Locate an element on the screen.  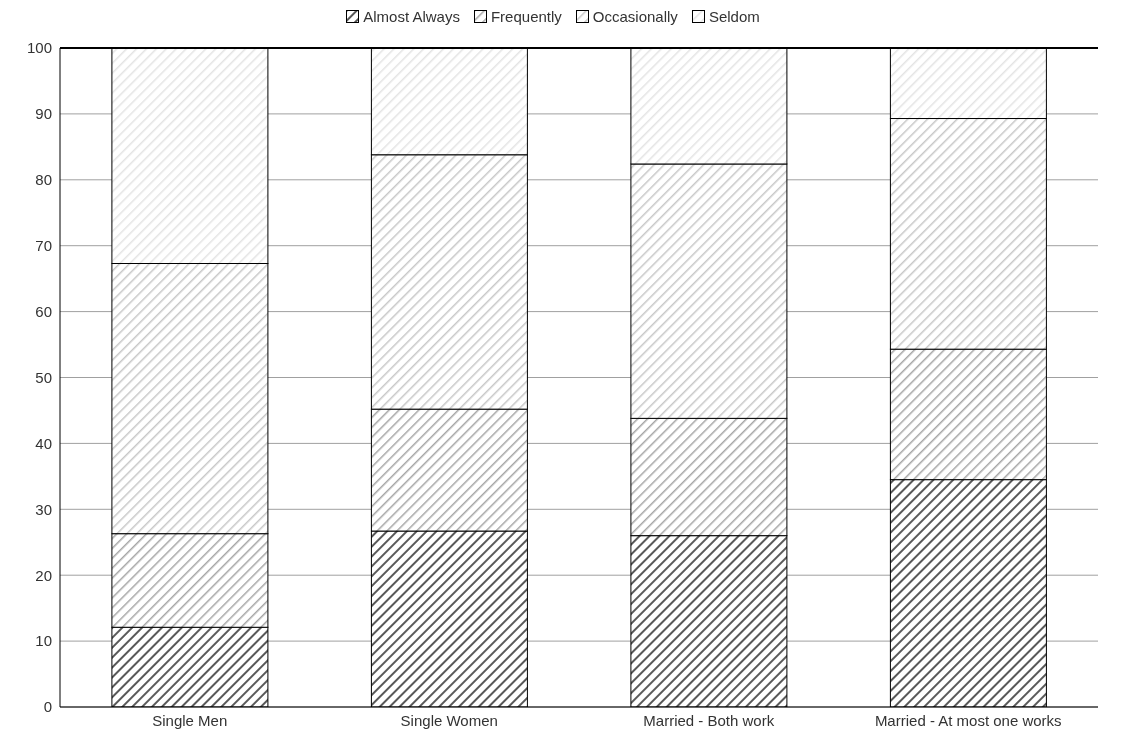
y-tick-label: 80 is located at coordinates (43, 180).